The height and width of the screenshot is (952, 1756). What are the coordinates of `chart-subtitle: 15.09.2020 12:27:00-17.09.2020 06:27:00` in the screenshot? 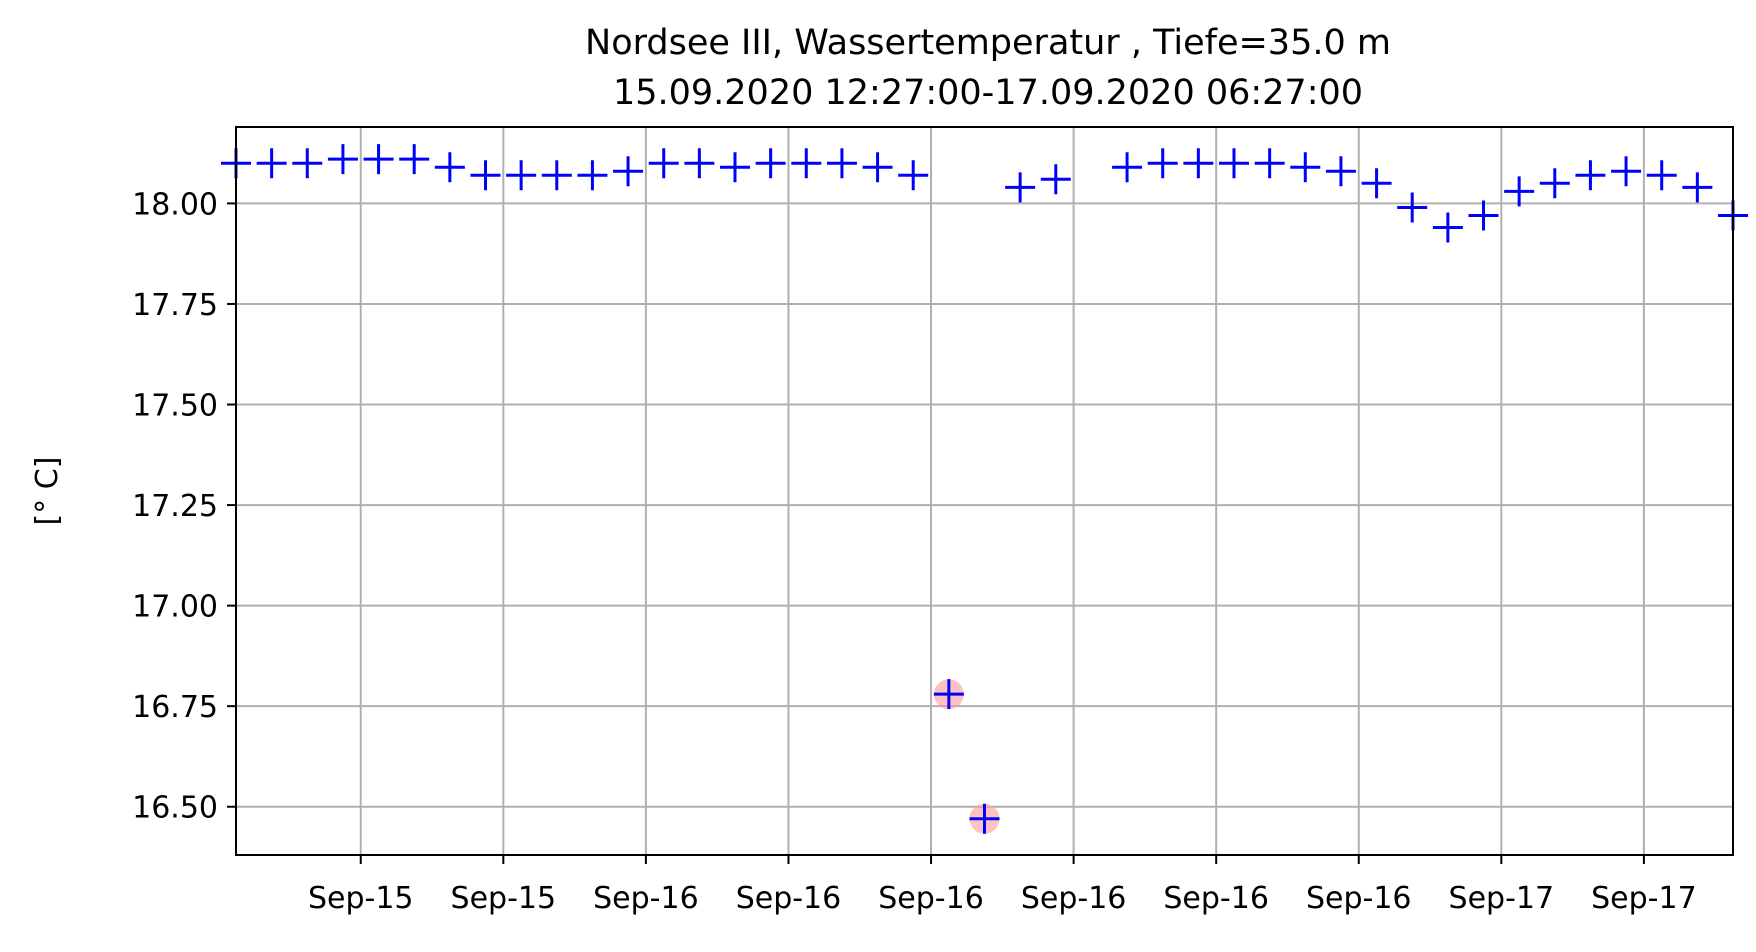 It's located at (988, 93).